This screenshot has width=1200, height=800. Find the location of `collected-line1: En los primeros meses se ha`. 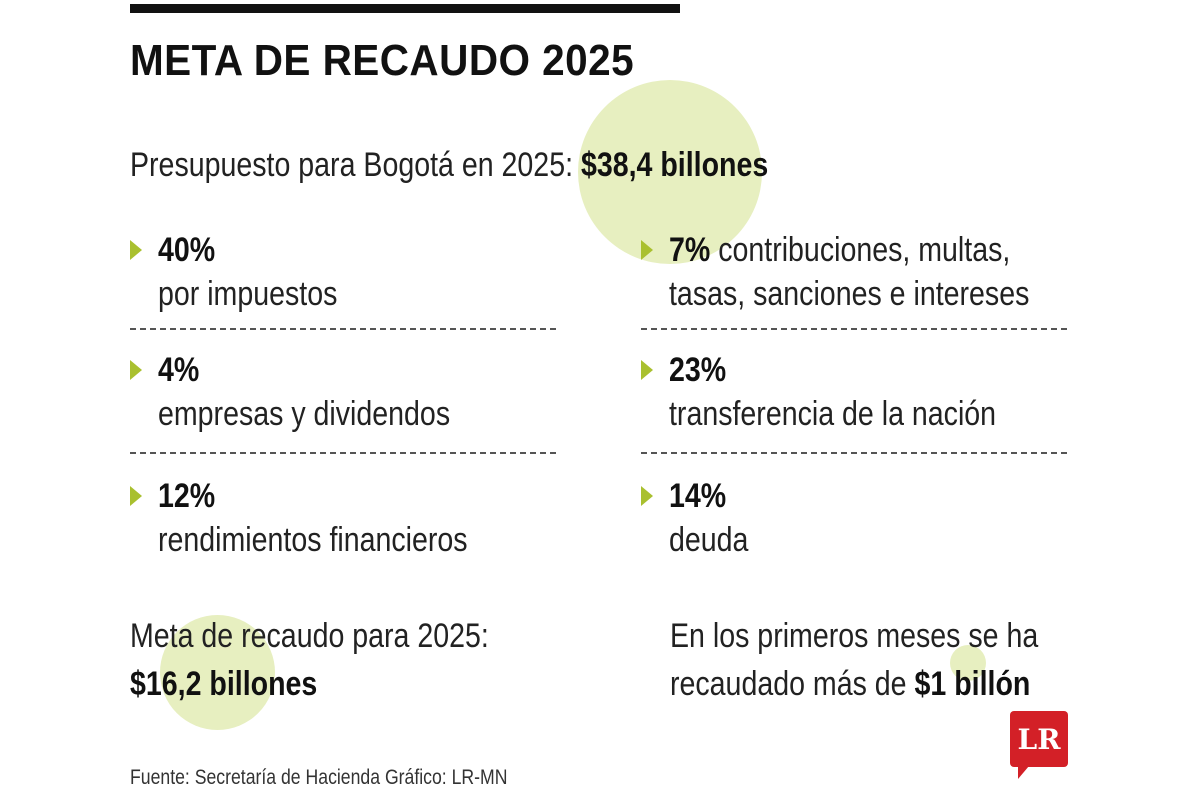

collected-line1: En los primeros meses se ha is located at coordinates (854, 636).